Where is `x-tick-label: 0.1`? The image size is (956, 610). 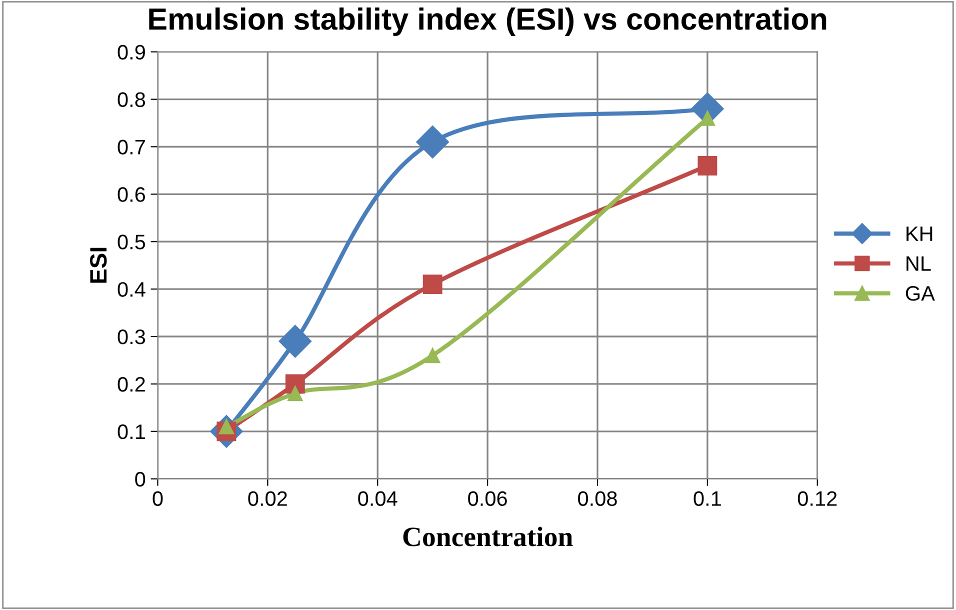
x-tick-label: 0.1 is located at coordinates (707, 498).